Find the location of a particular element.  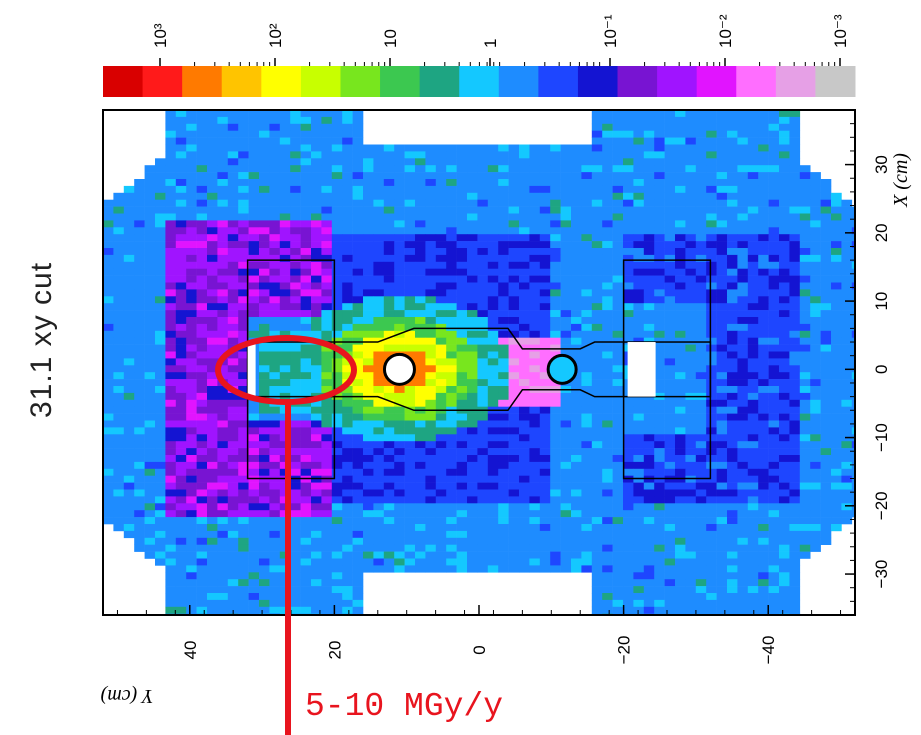

lower-gap is located at coordinates (641, 369).